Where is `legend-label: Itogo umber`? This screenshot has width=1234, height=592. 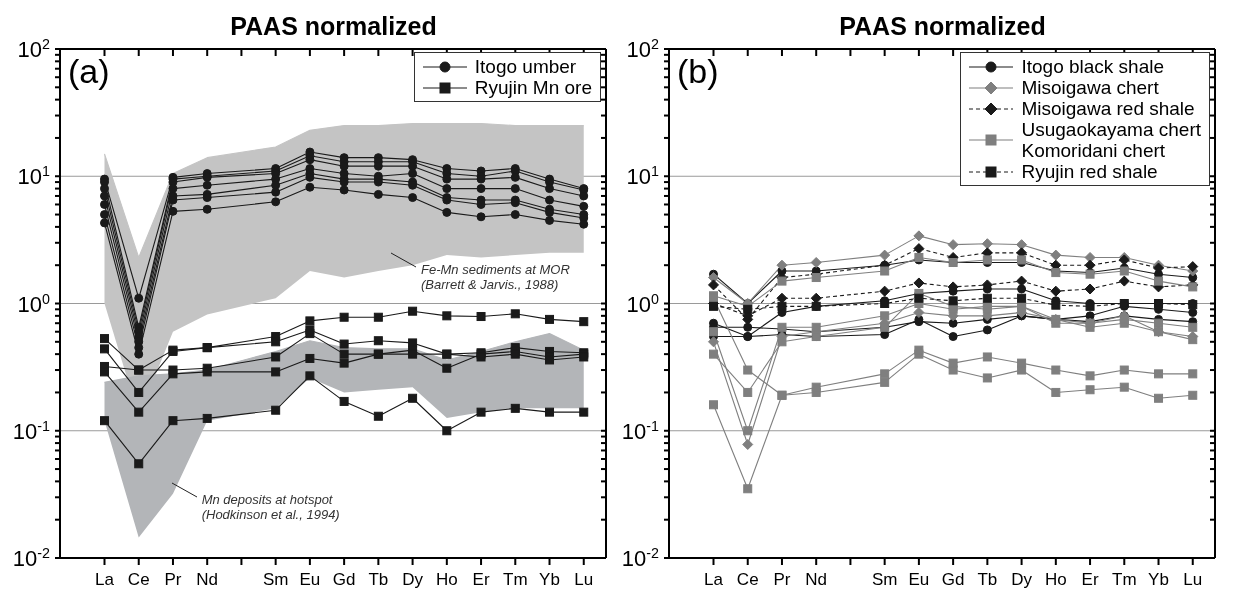 legend-label: Itogo umber is located at coordinates (525, 66).